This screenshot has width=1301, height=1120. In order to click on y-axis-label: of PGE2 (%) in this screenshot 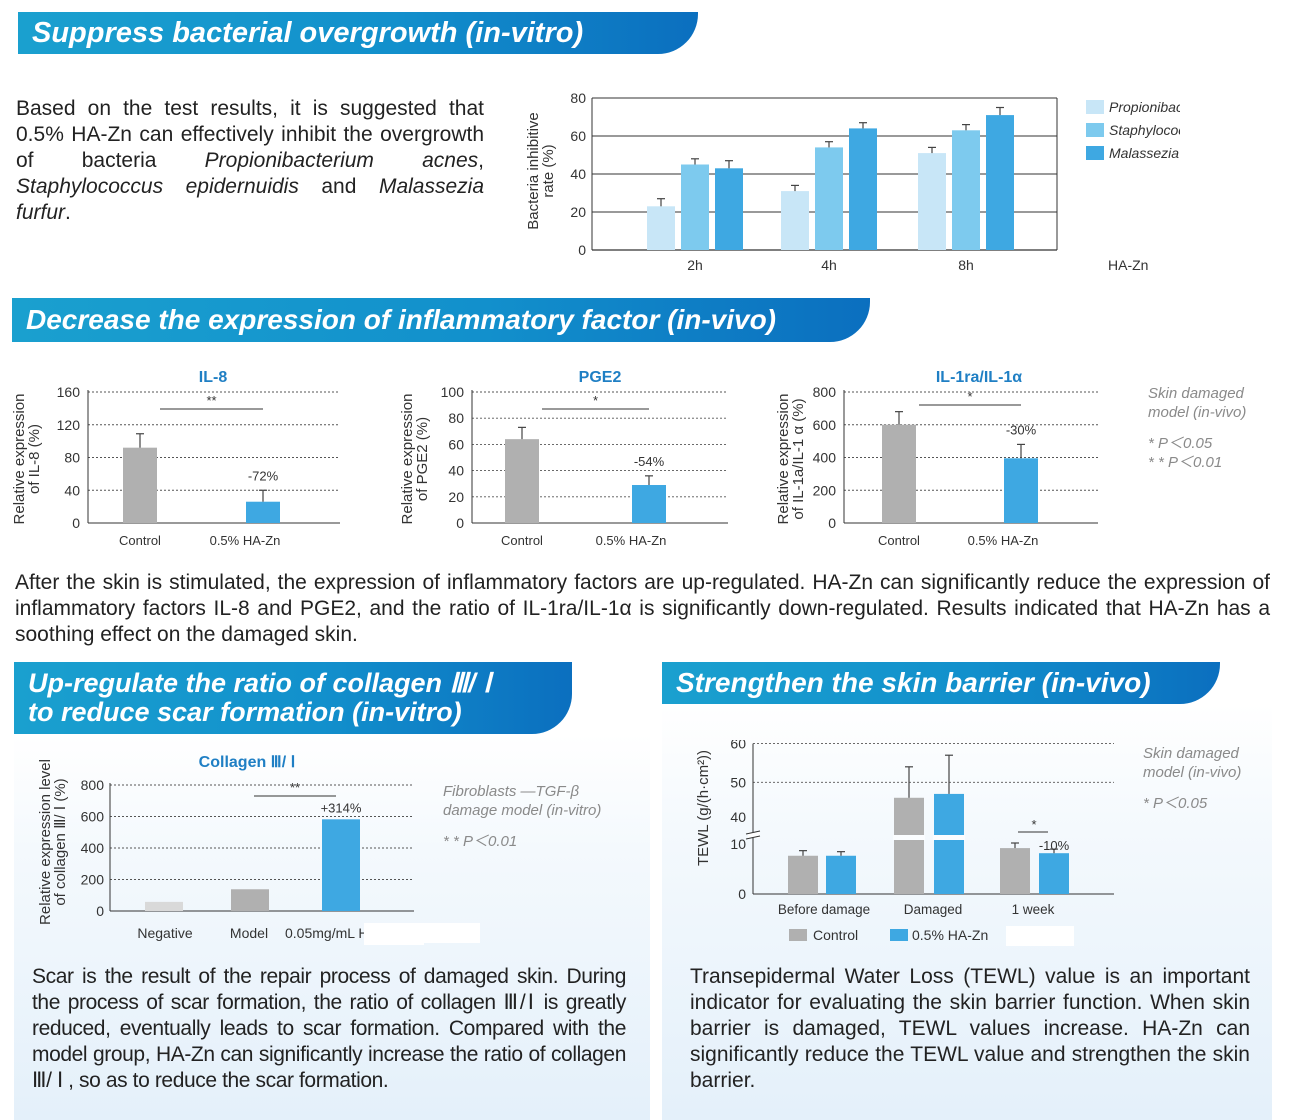, I will do `click(422, 459)`.